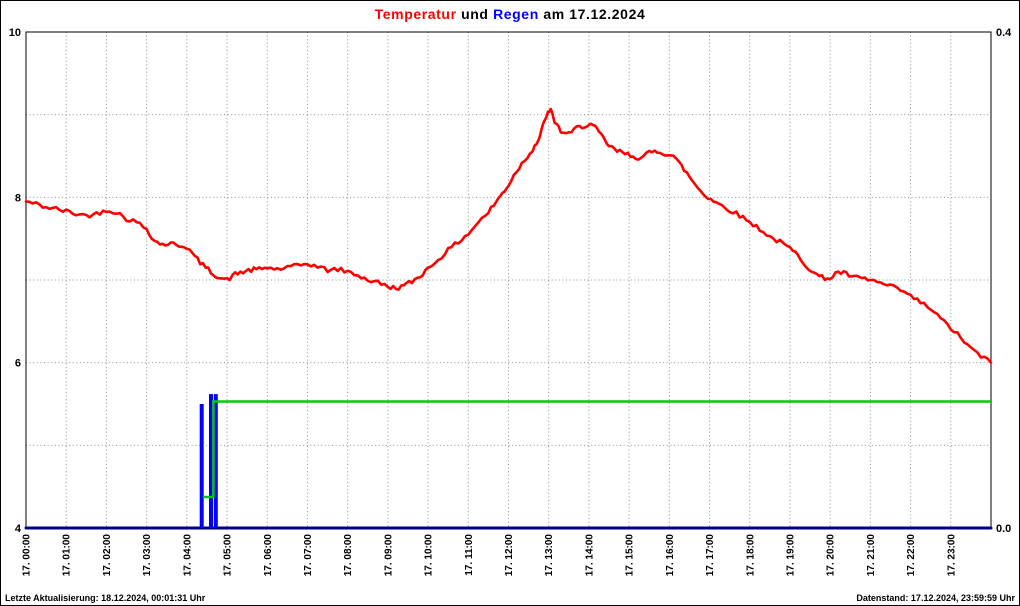  Describe the element at coordinates (951, 555) in the screenshot. I see `x-tick-label: 17. 23:00` at that location.